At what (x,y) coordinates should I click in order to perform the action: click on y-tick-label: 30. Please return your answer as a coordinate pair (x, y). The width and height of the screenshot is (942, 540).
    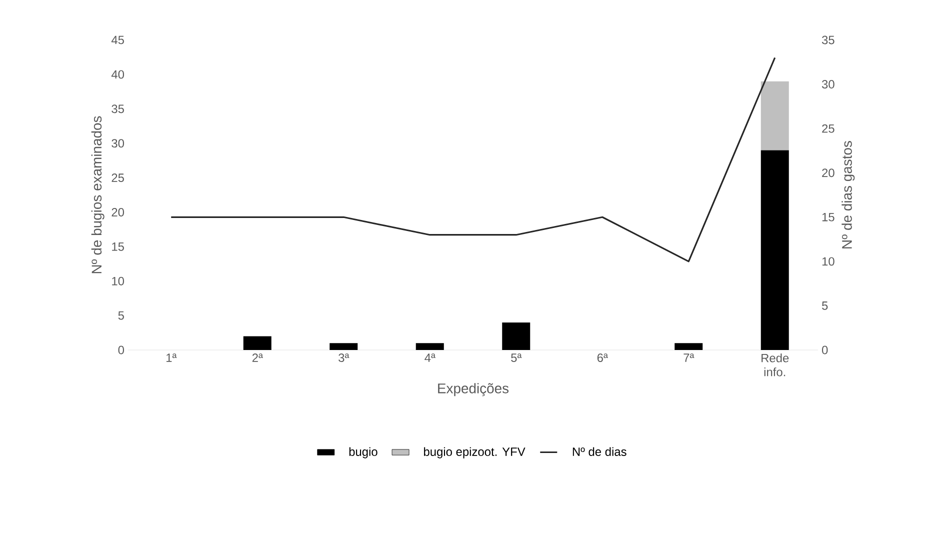
    Looking at the image, I should click on (118, 143).